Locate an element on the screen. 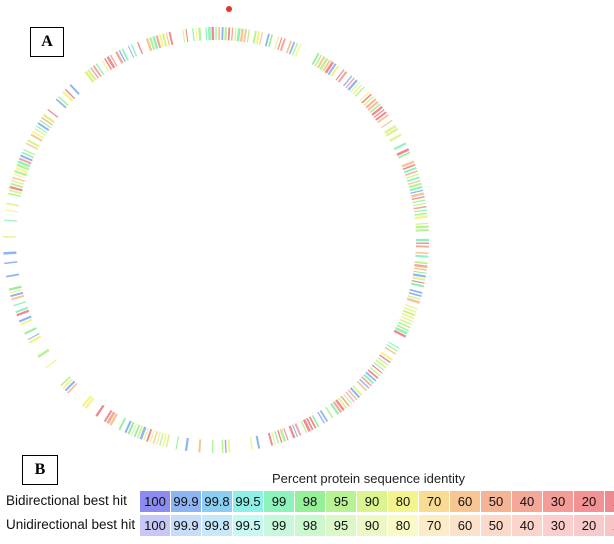 This screenshot has width=614, height=544. legend-cell-0-5: 98 is located at coordinates (310, 501).